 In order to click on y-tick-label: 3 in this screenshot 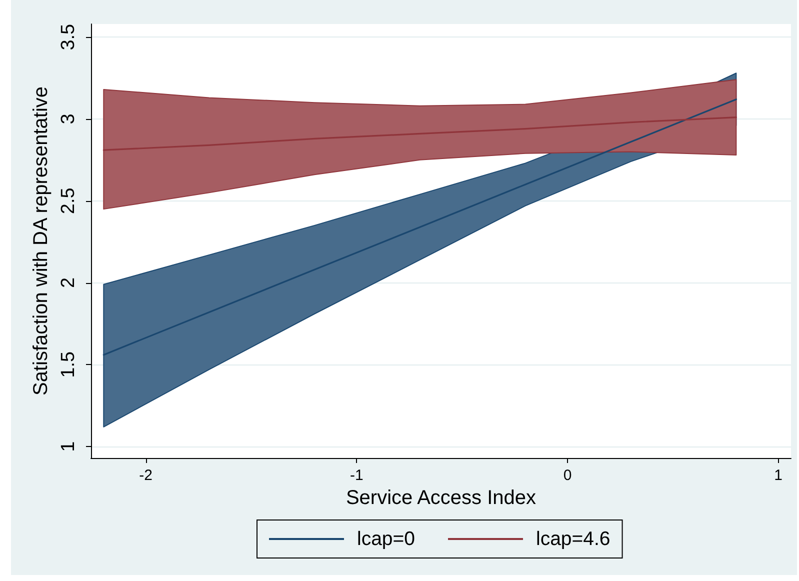, I will do `click(68, 119)`.